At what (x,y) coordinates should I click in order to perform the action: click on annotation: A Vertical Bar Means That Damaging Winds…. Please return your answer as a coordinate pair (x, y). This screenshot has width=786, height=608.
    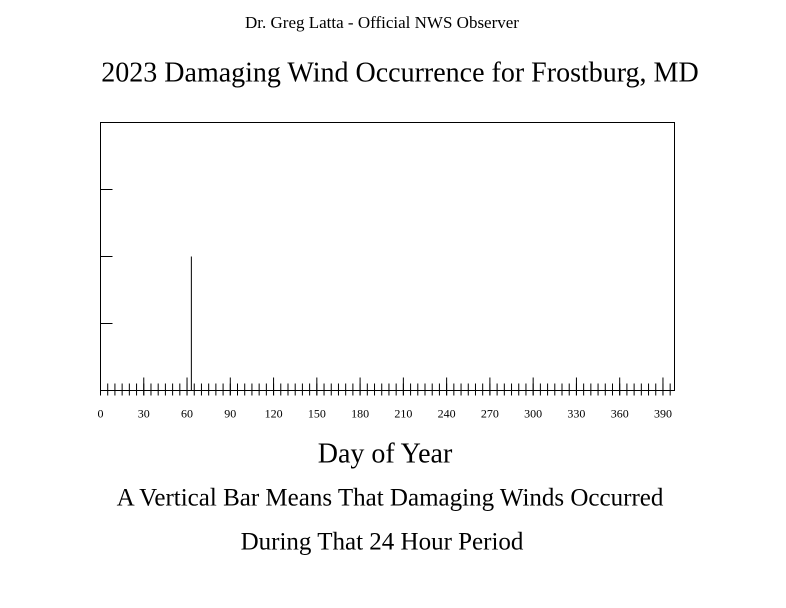
    Looking at the image, I should click on (390, 498).